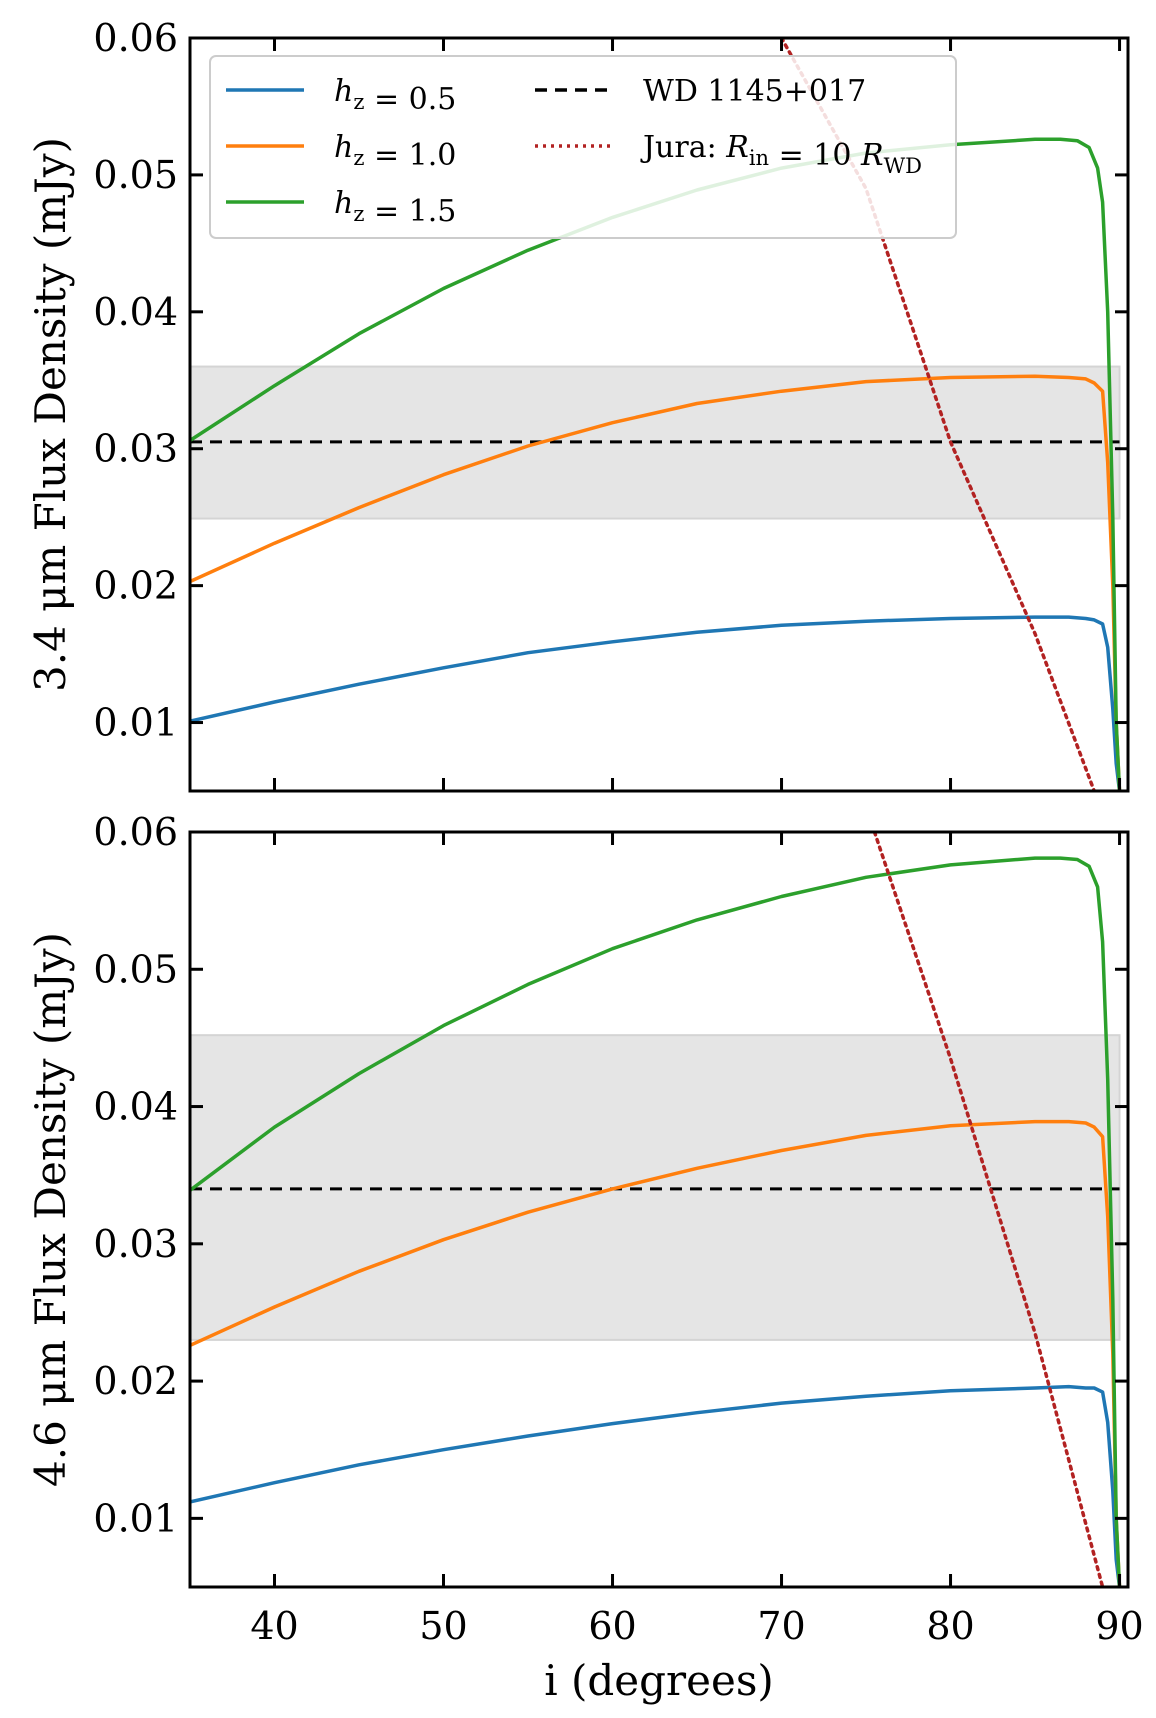 Image resolution: width=1156 pixels, height=1718 pixels. What do you see at coordinates (781, 154) in the screenshot?
I see `legend-label-4: Jura: Rin = 10 RWD` at bounding box center [781, 154].